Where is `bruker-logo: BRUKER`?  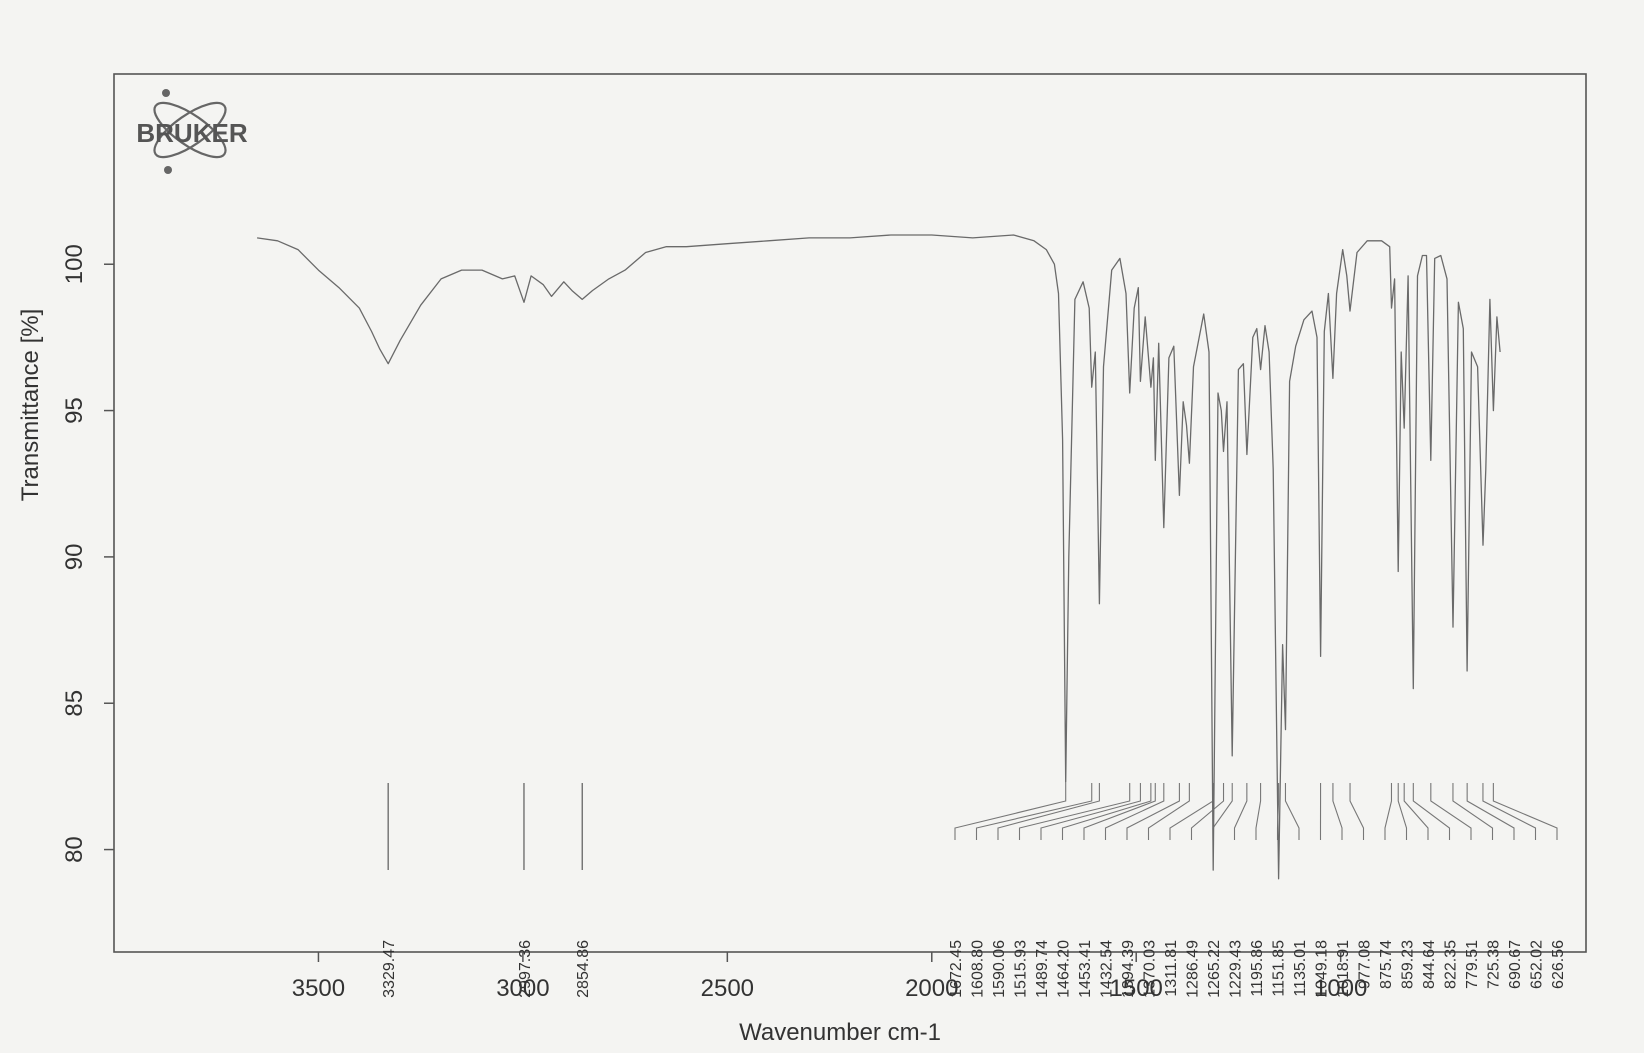
bruker-logo: BRUKER is located at coordinates (191, 131).